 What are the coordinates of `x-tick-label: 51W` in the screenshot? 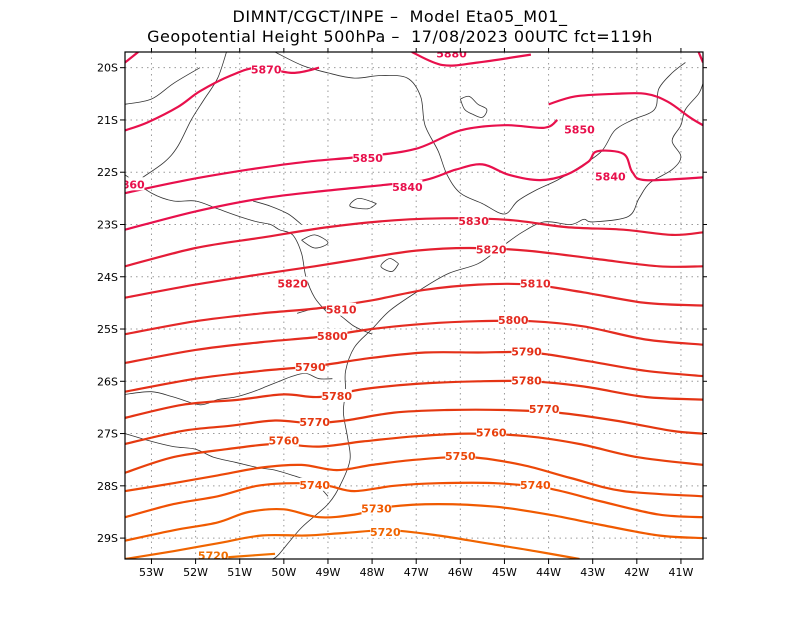 It's located at (239, 572).